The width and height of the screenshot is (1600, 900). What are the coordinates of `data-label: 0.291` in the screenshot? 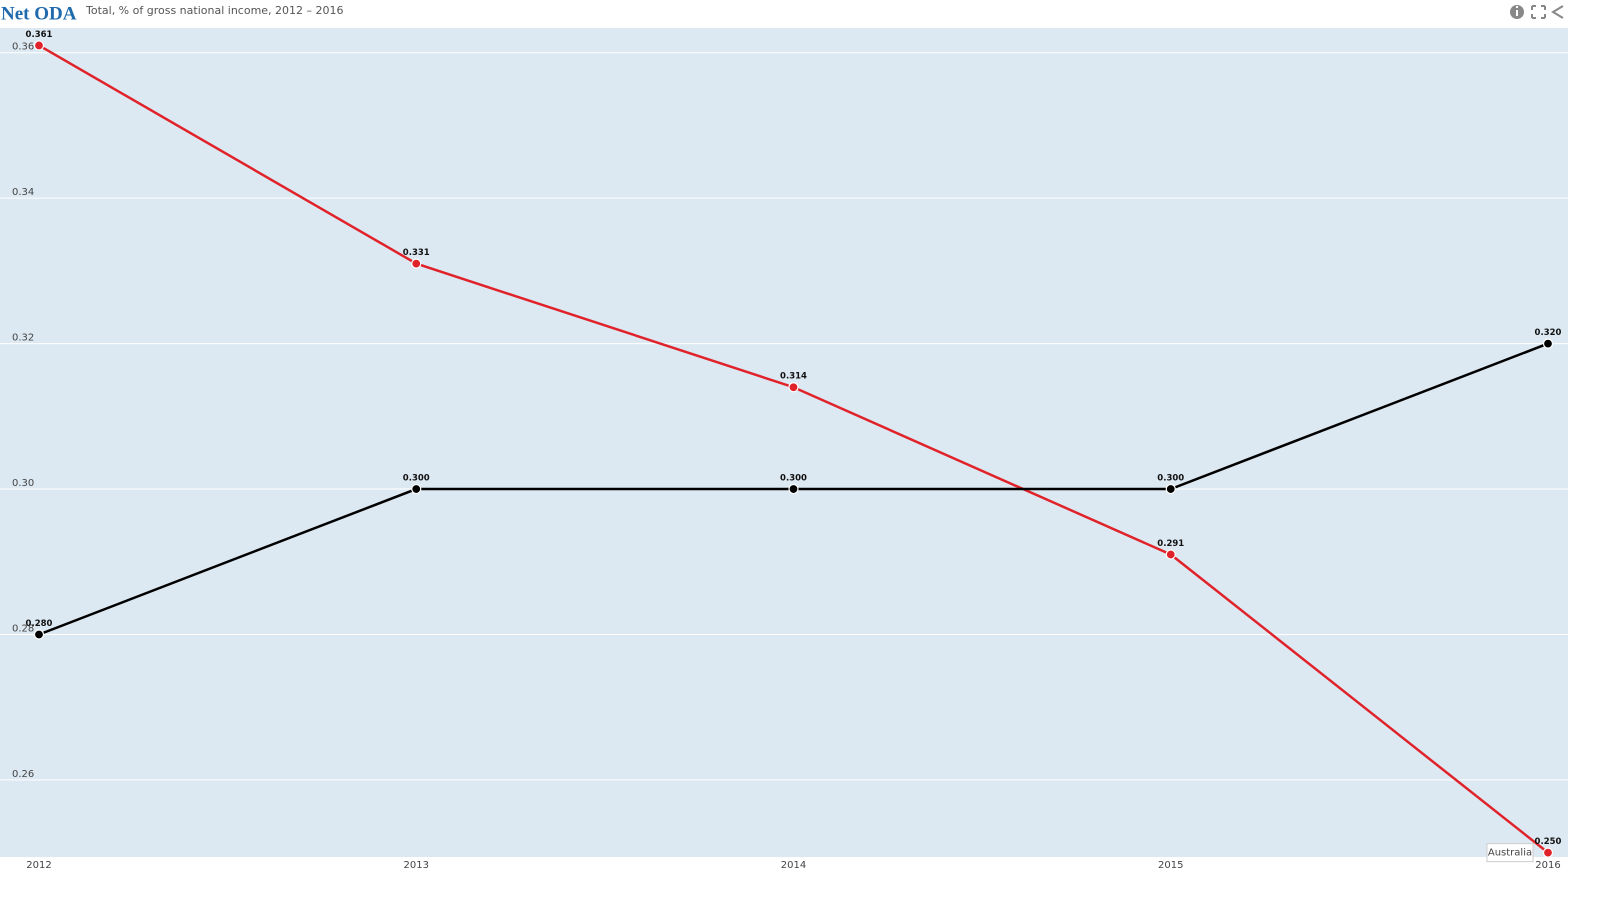 It's located at (1170, 544).